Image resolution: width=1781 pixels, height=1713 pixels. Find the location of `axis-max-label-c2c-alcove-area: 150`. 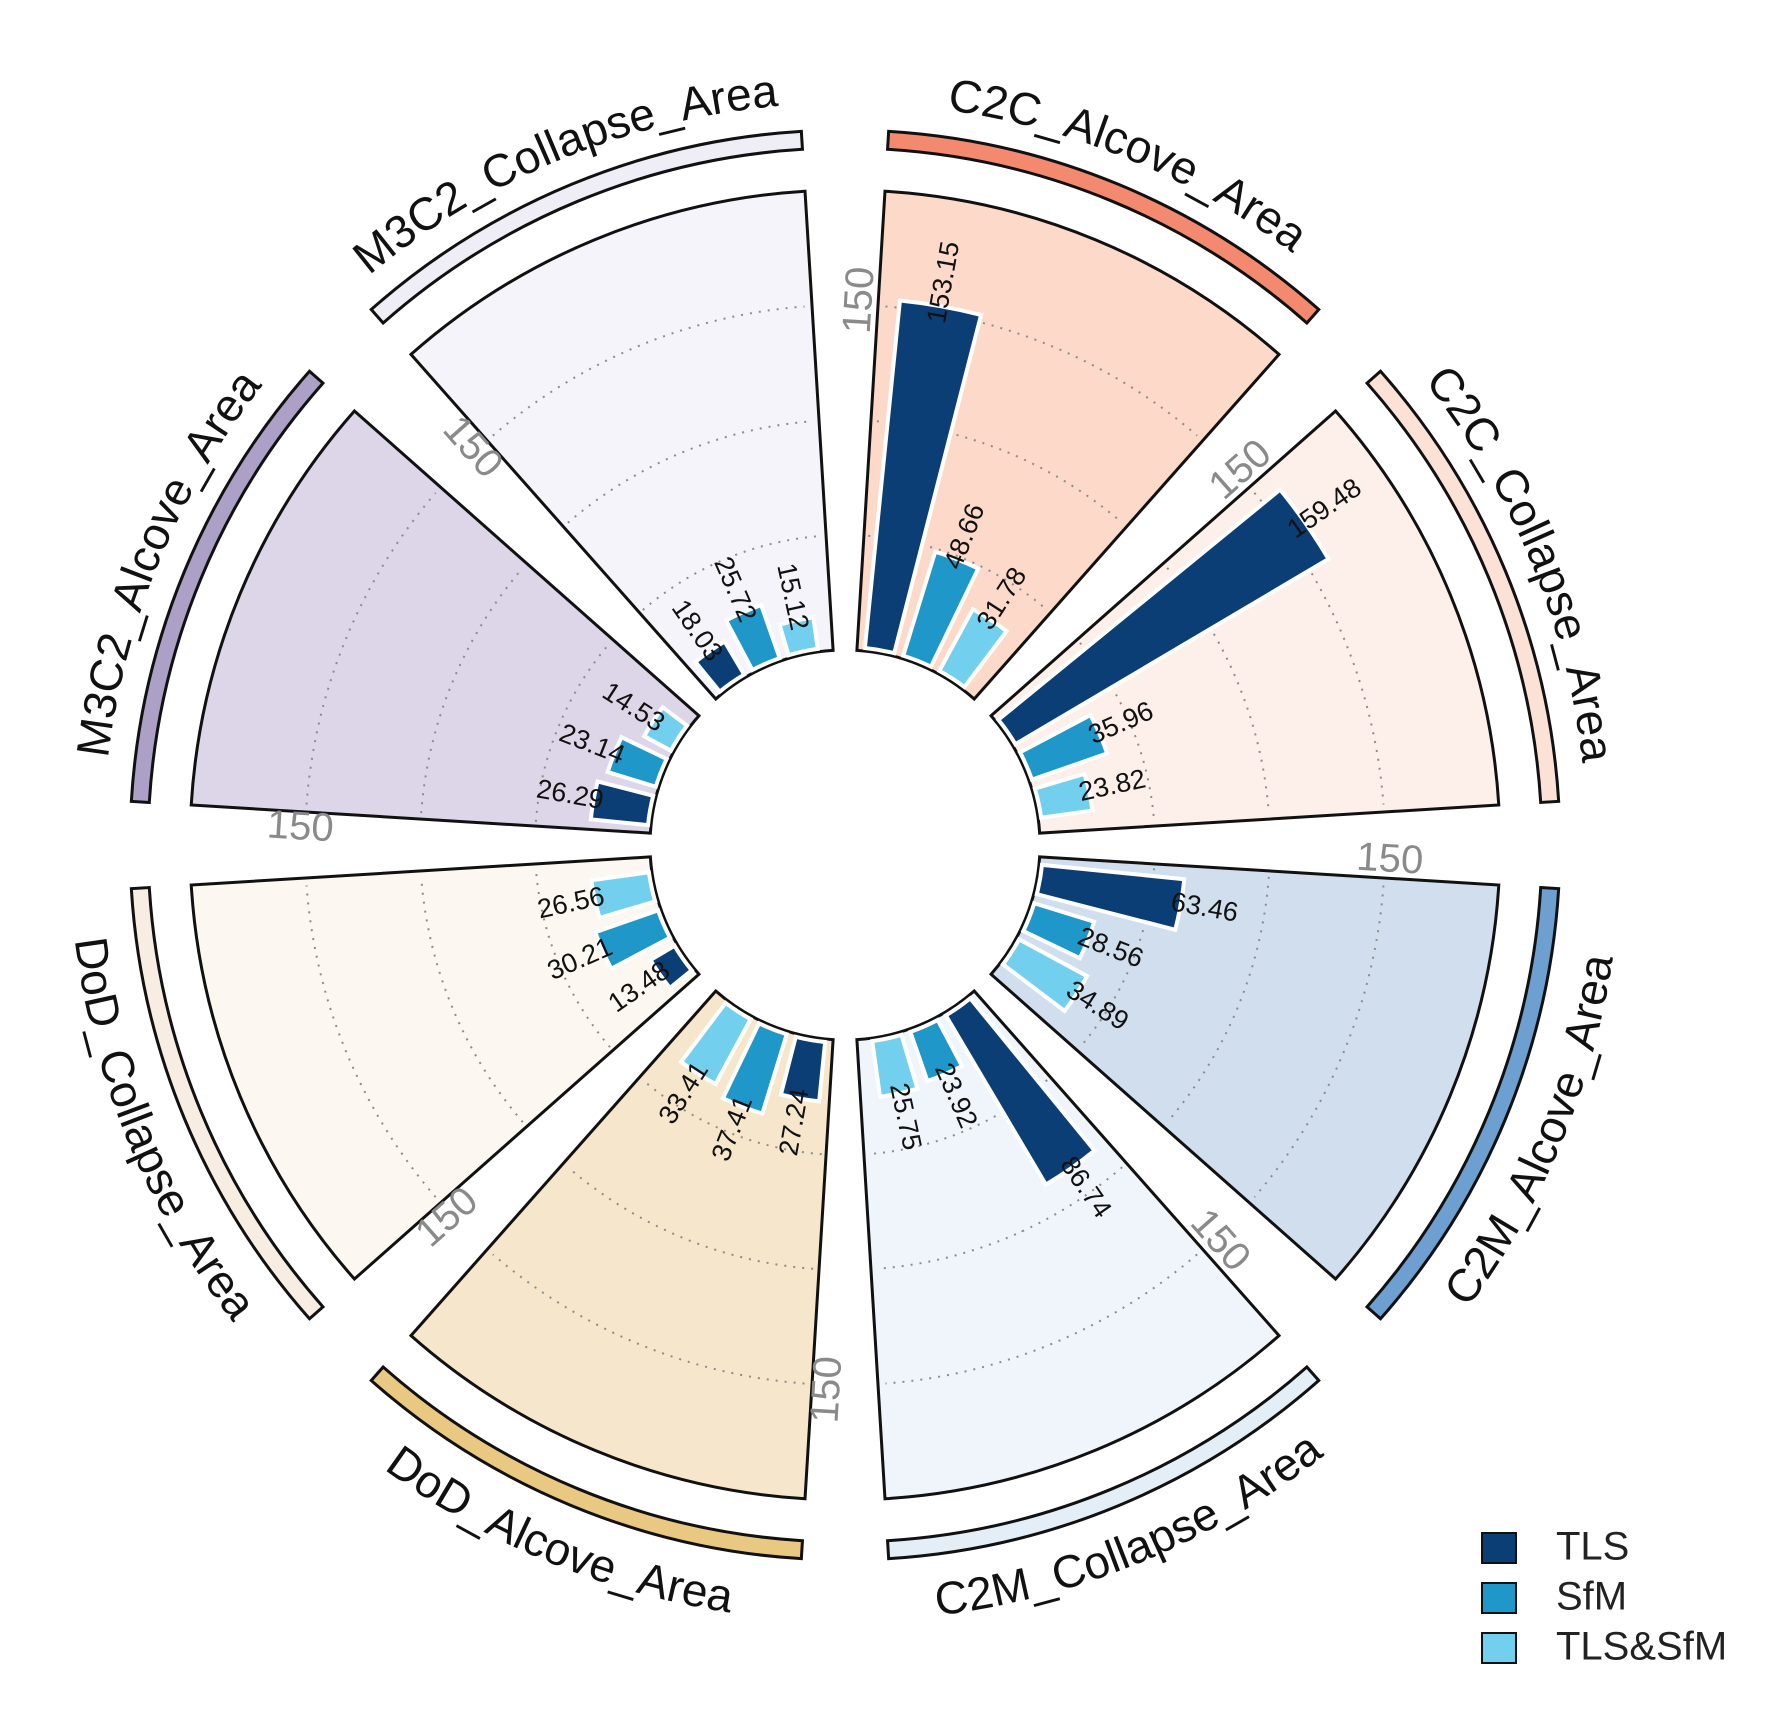

axis-max-label-c2c-alcove-area: 150 is located at coordinates (859, 299).